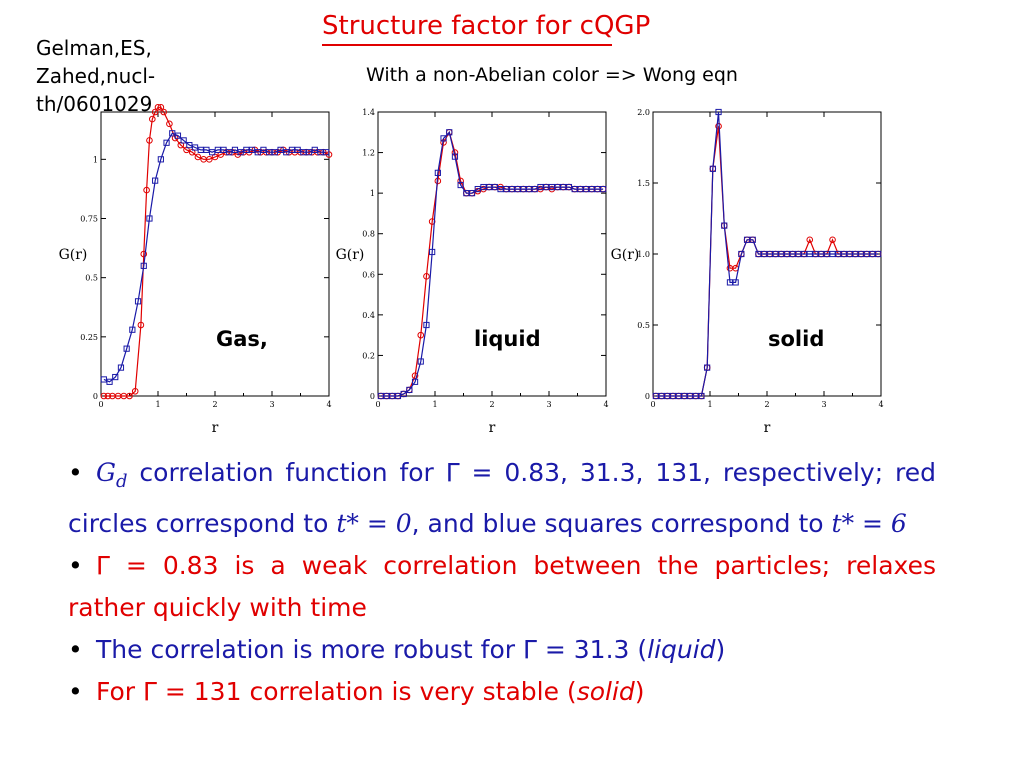  Describe the element at coordinates (643, 112) in the screenshot. I see `y-tick-label: 2.0` at that location.